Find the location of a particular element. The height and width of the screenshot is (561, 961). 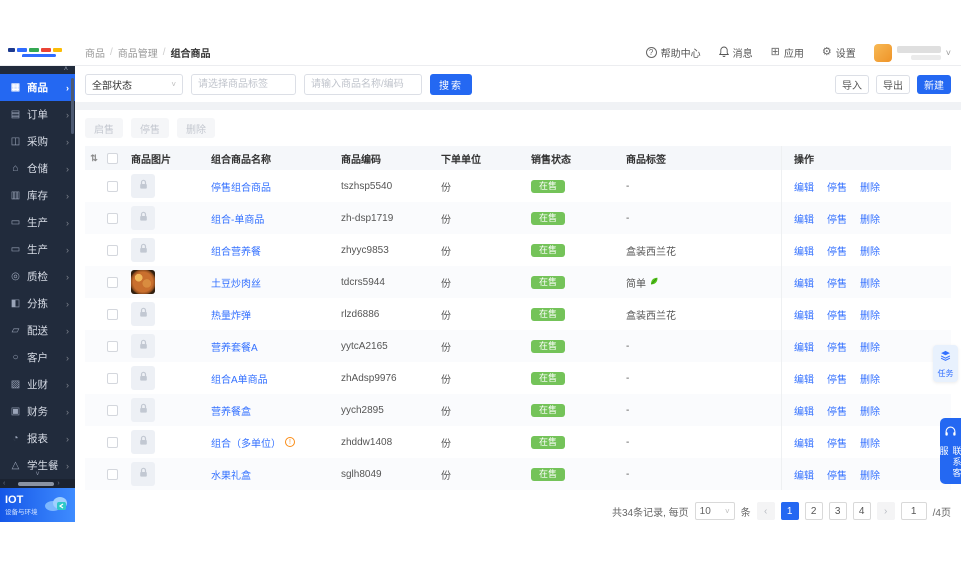

prev-page-button: ‹ is located at coordinates (765, 511).